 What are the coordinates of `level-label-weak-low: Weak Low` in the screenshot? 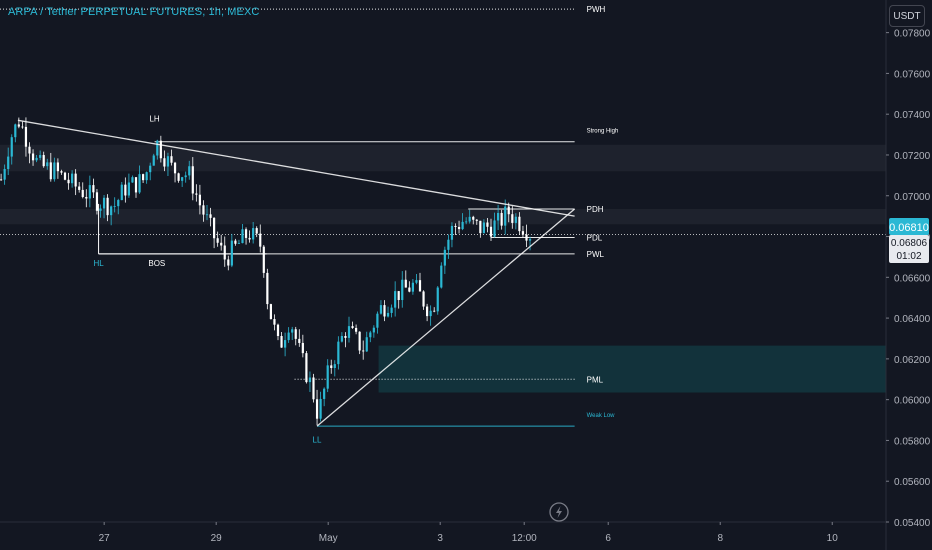 It's located at (601, 416).